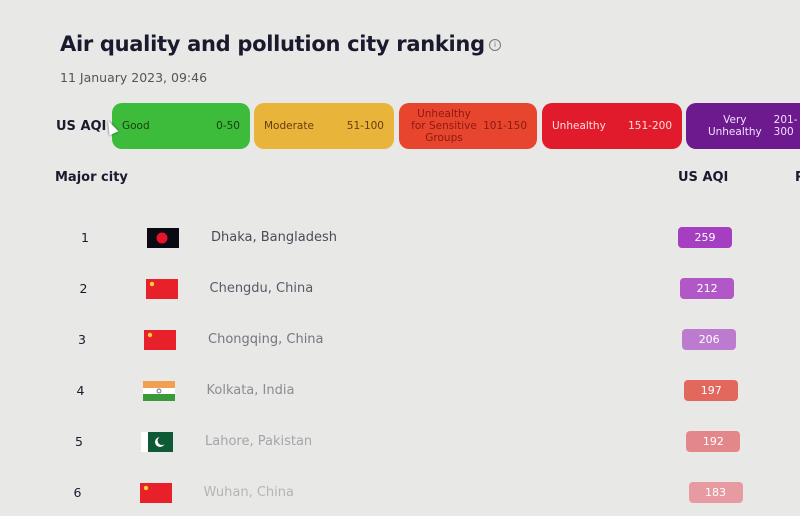  Describe the element at coordinates (83, 288) in the screenshot. I see `rank: 2` at that location.